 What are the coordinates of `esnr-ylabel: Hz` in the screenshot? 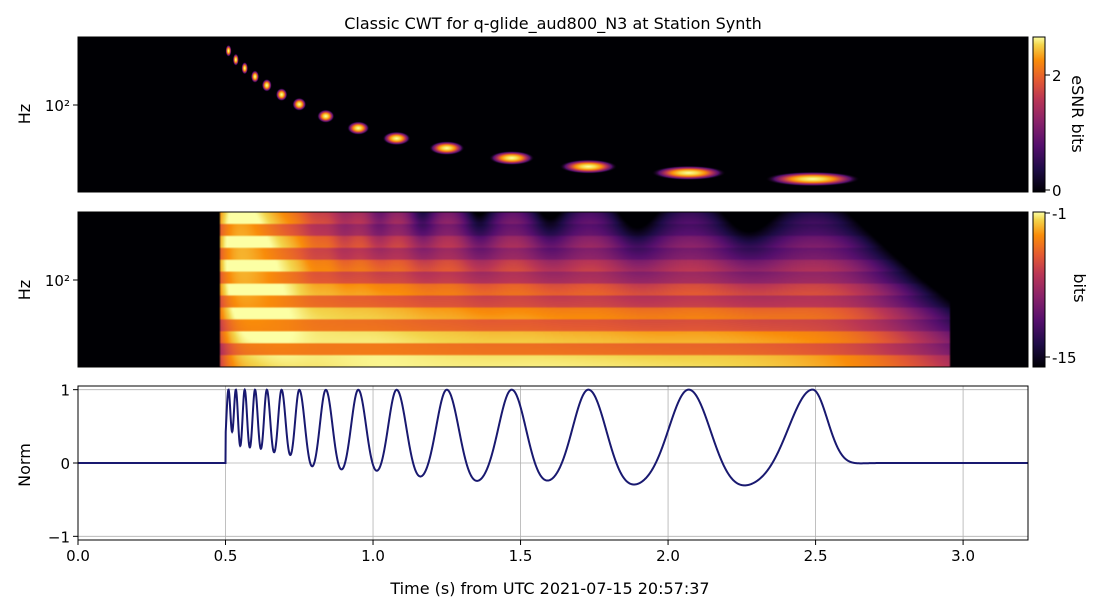 It's located at (24, 114).